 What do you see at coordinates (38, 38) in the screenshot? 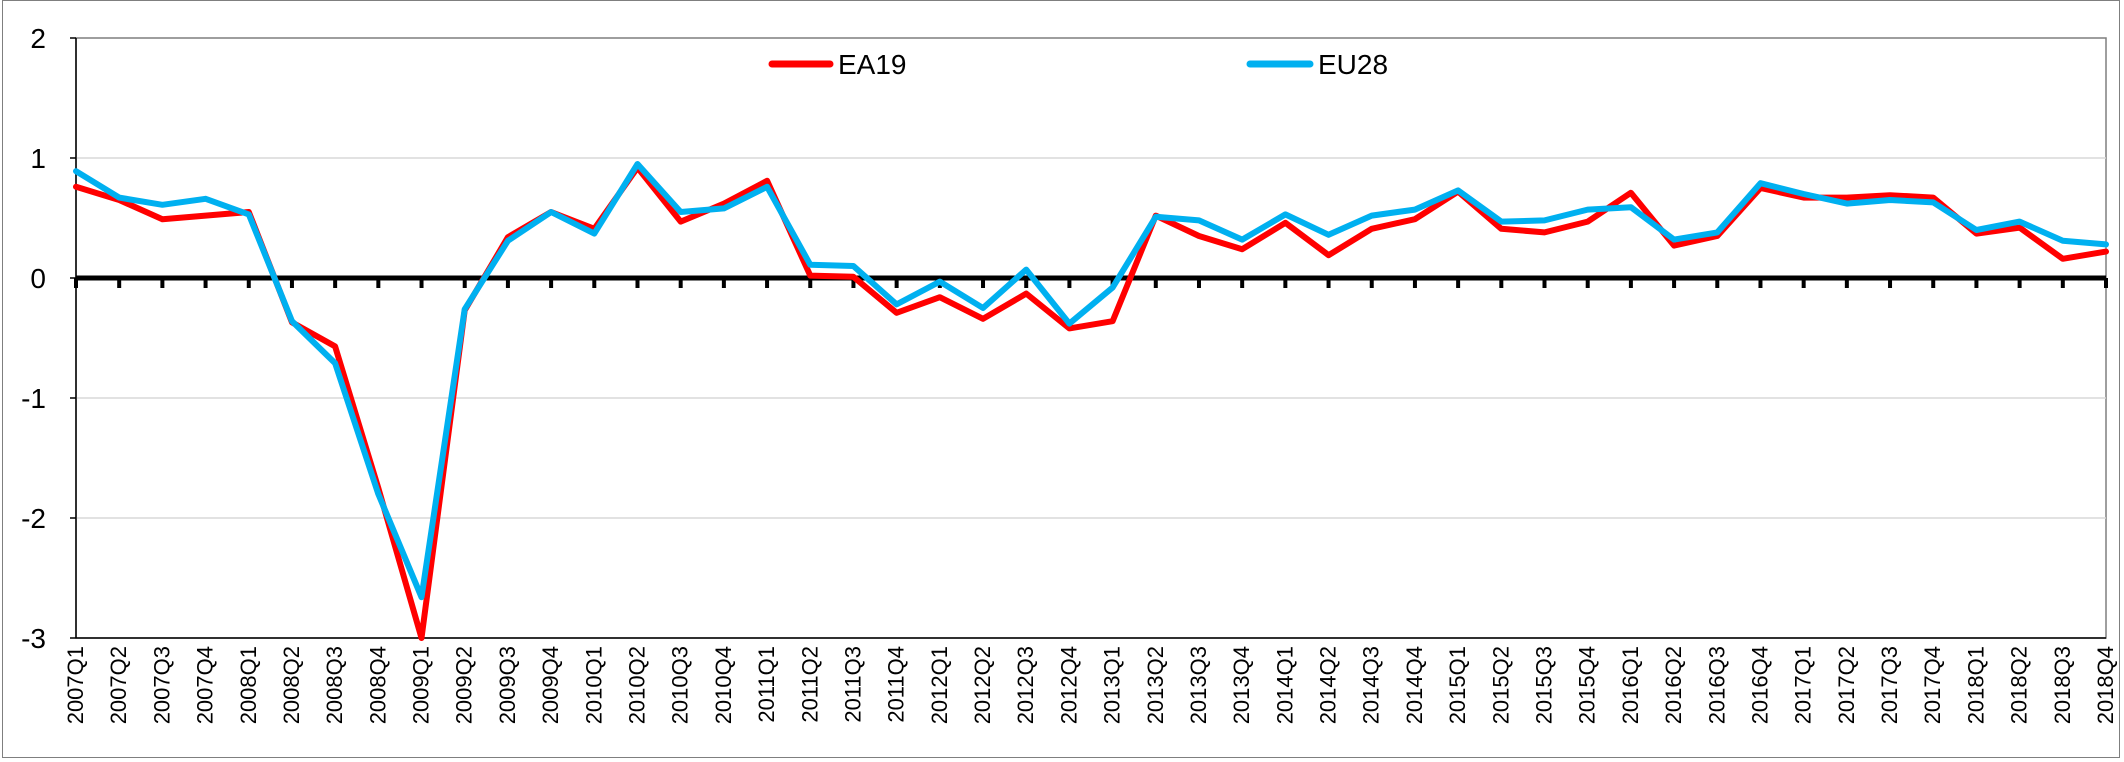
I see `y-tick-label: 2` at bounding box center [38, 38].